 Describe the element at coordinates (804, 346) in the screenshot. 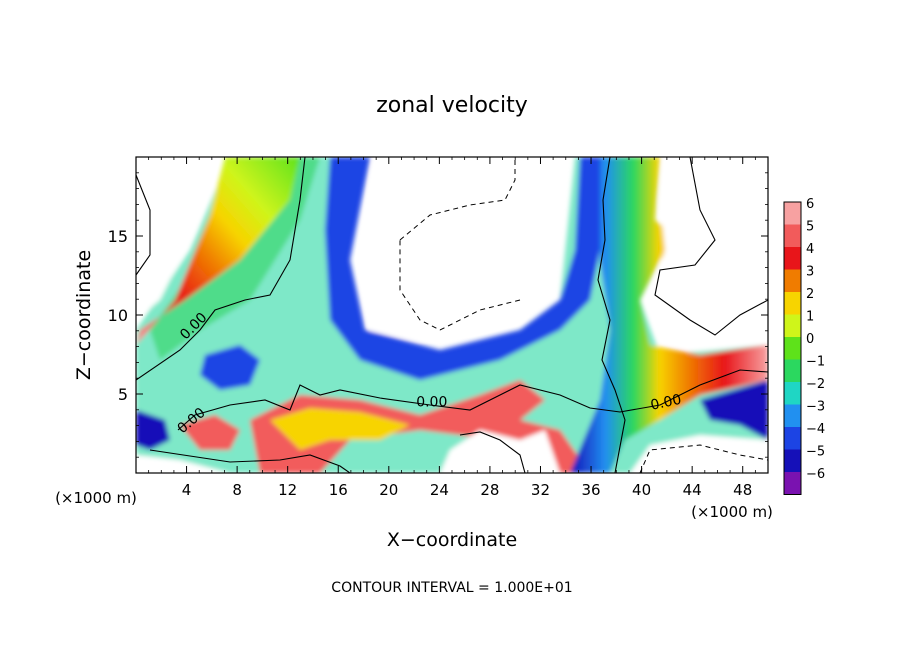

I see `colorbar: 6 5 4 3 2 1 0 −1 −2 −3 −4 −5 −6` at that location.